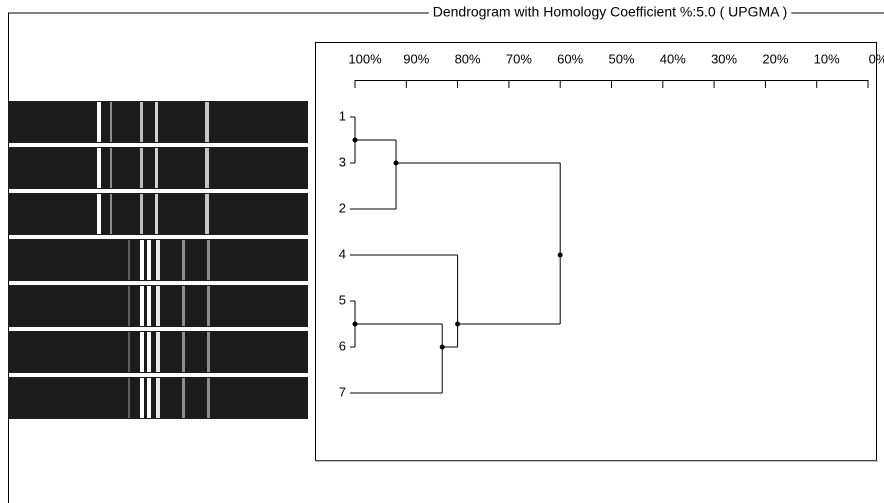 The image size is (884, 503). I want to click on leaf-label: 7, so click(342, 391).